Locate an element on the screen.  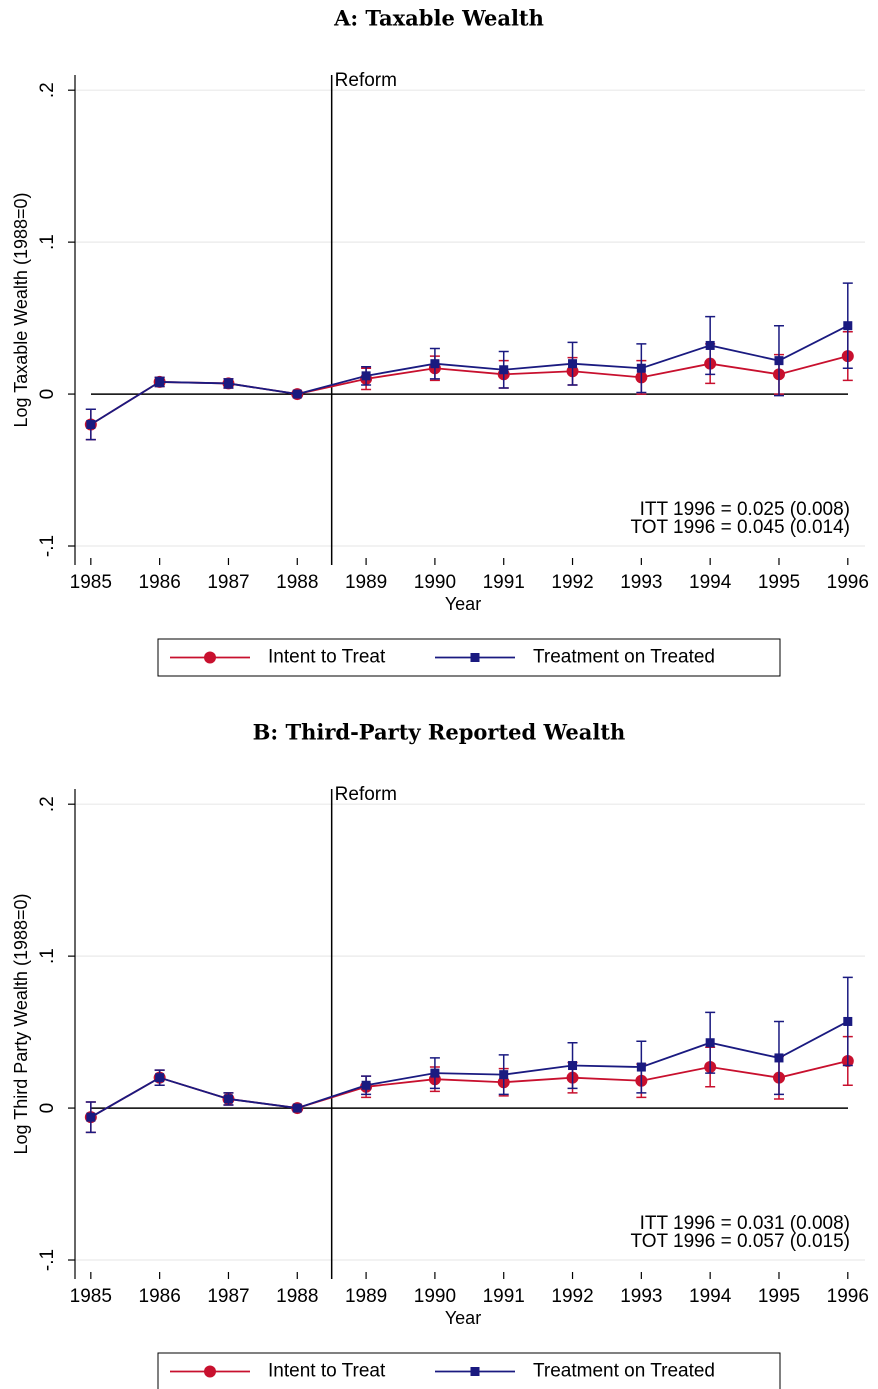
annotation: ITT 1996 = 0.031 (0.008) is located at coordinates (745, 1223).